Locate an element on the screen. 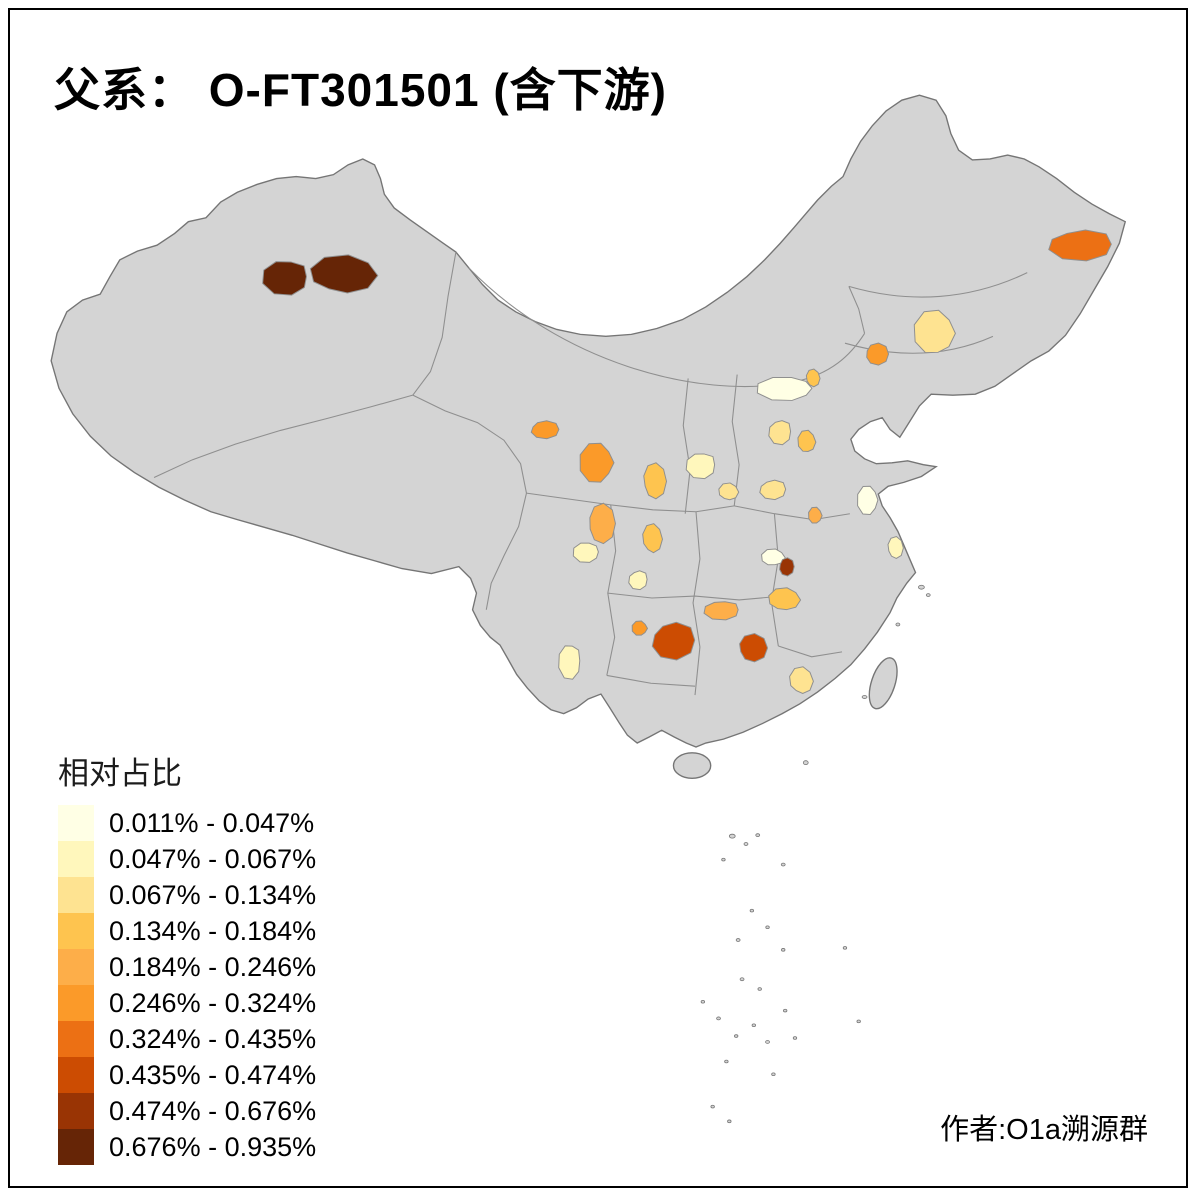 The height and width of the screenshot is (1200, 1200). legend-label: 0.047% - 0.067% is located at coordinates (213, 858).